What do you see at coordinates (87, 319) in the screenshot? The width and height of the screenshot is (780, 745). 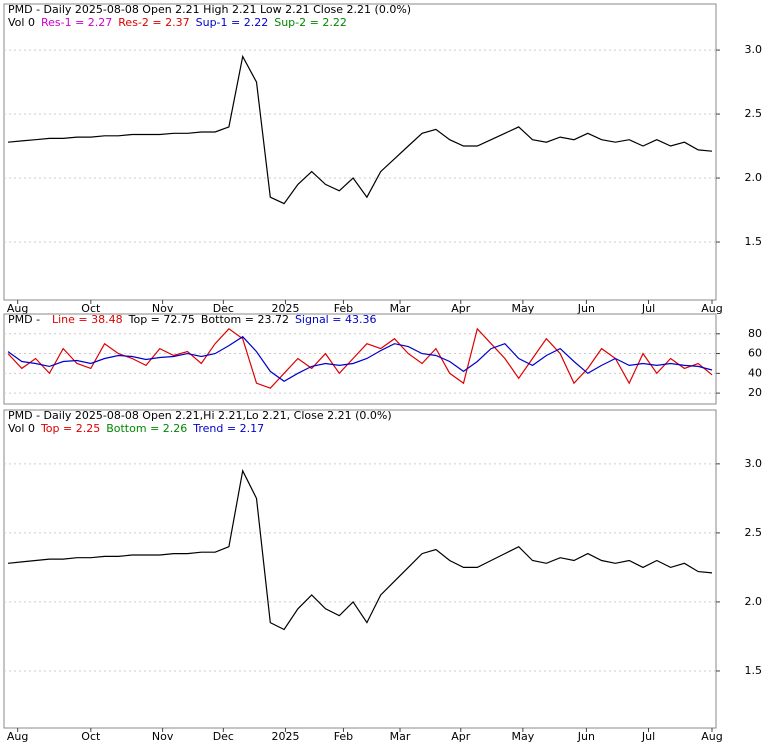 I see `legend-entry: Line = 38.48` at bounding box center [87, 319].